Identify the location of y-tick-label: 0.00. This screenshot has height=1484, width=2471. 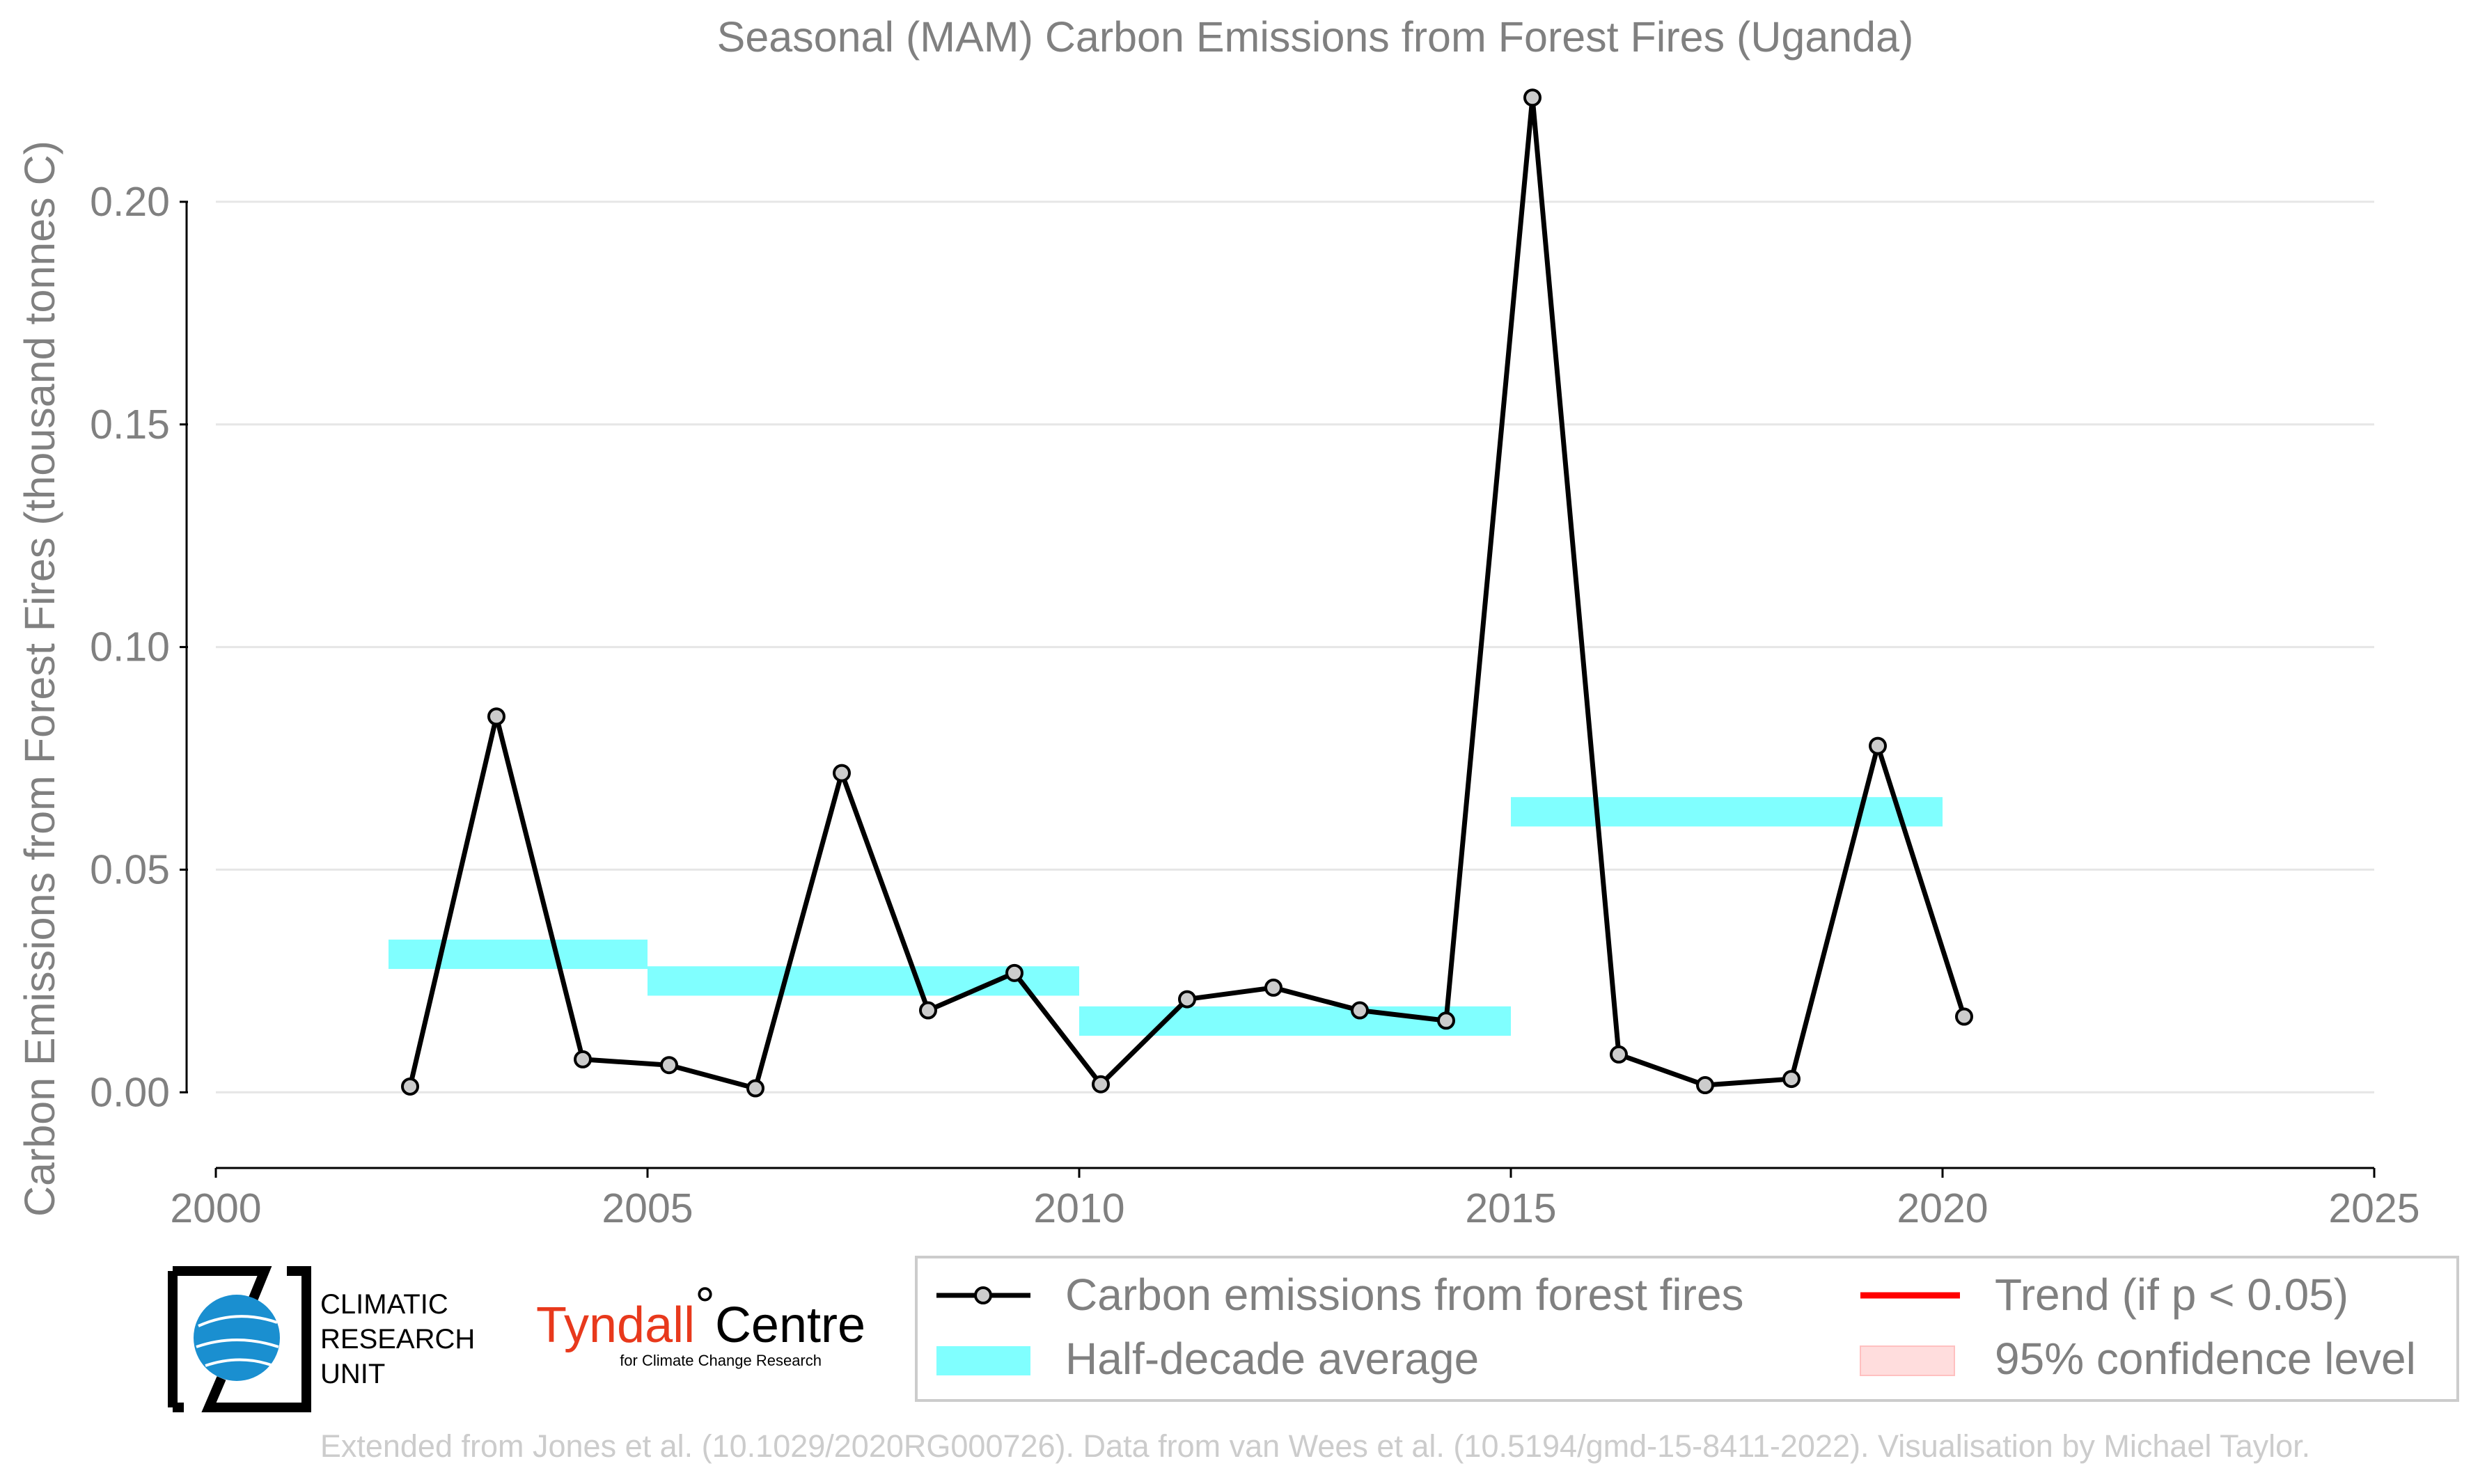
(130, 1092).